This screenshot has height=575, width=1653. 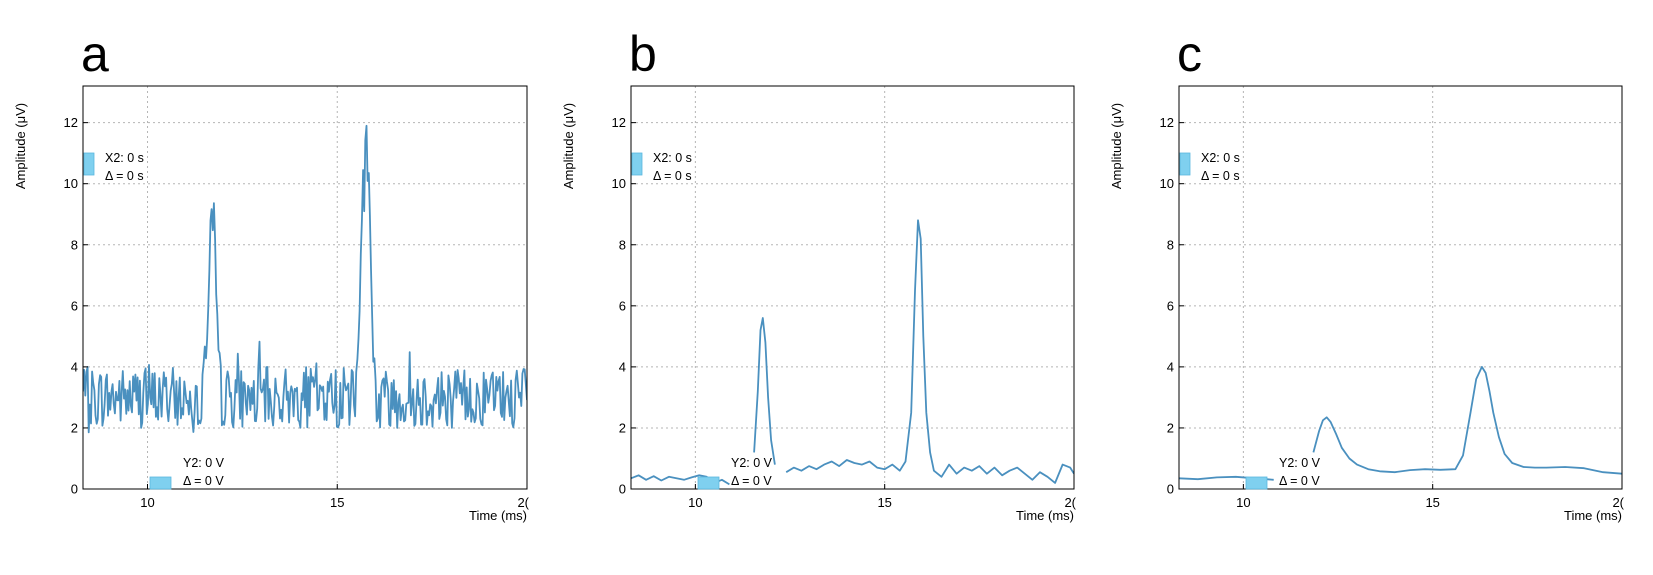 I want to click on series-line-noisy, so click(x=305, y=279).